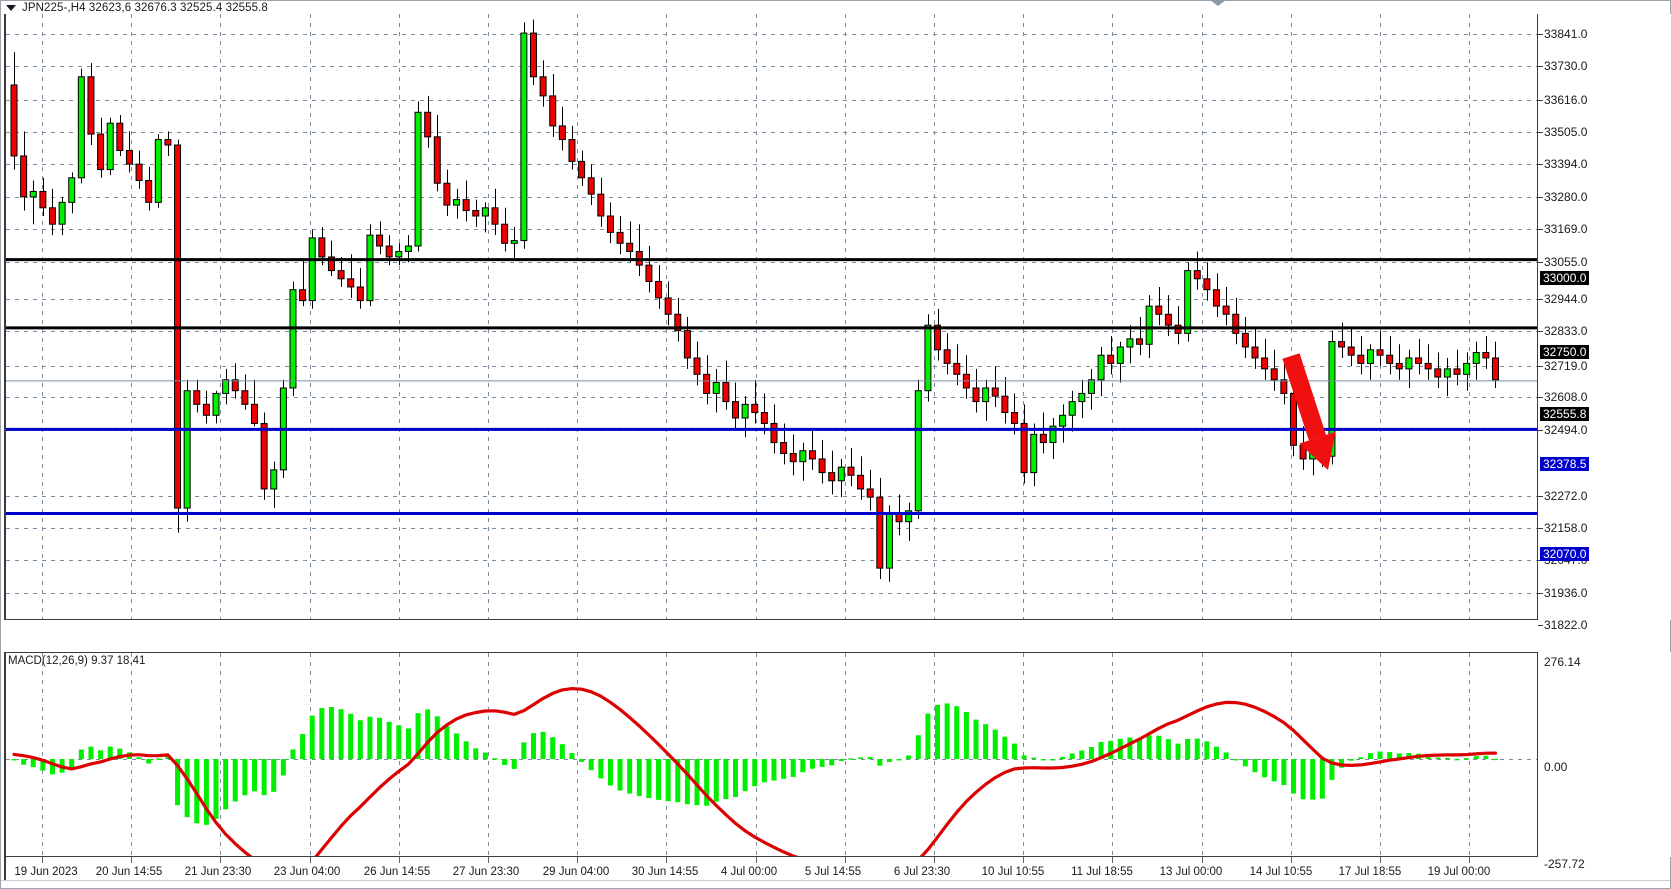  I want to click on status-strip, so click(835, 884).